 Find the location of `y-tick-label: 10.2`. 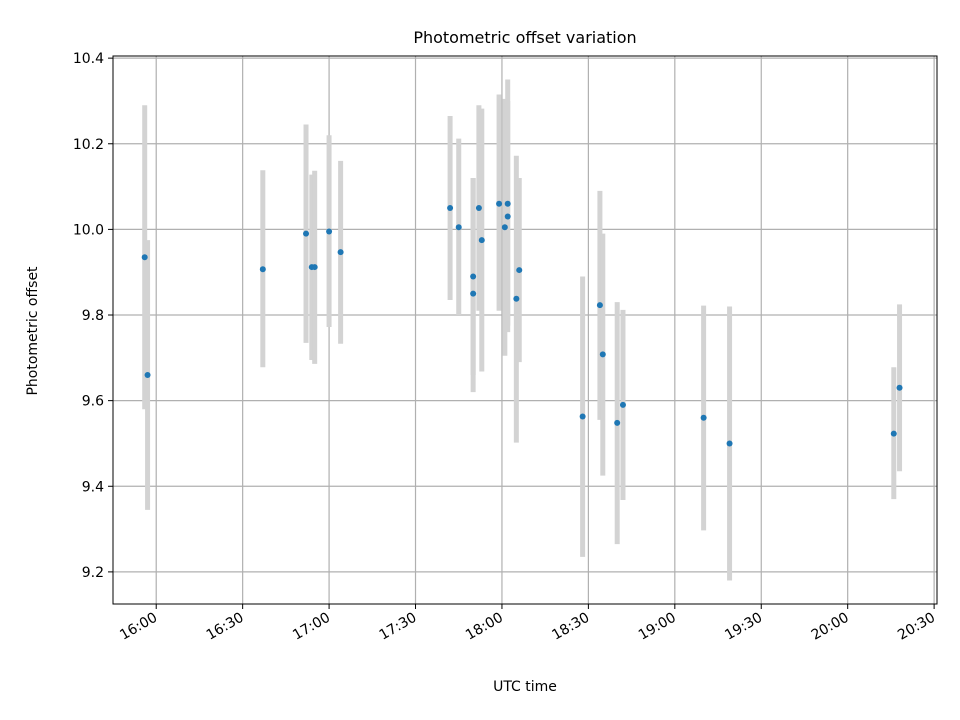

y-tick-label: 10.2 is located at coordinates (88, 145).